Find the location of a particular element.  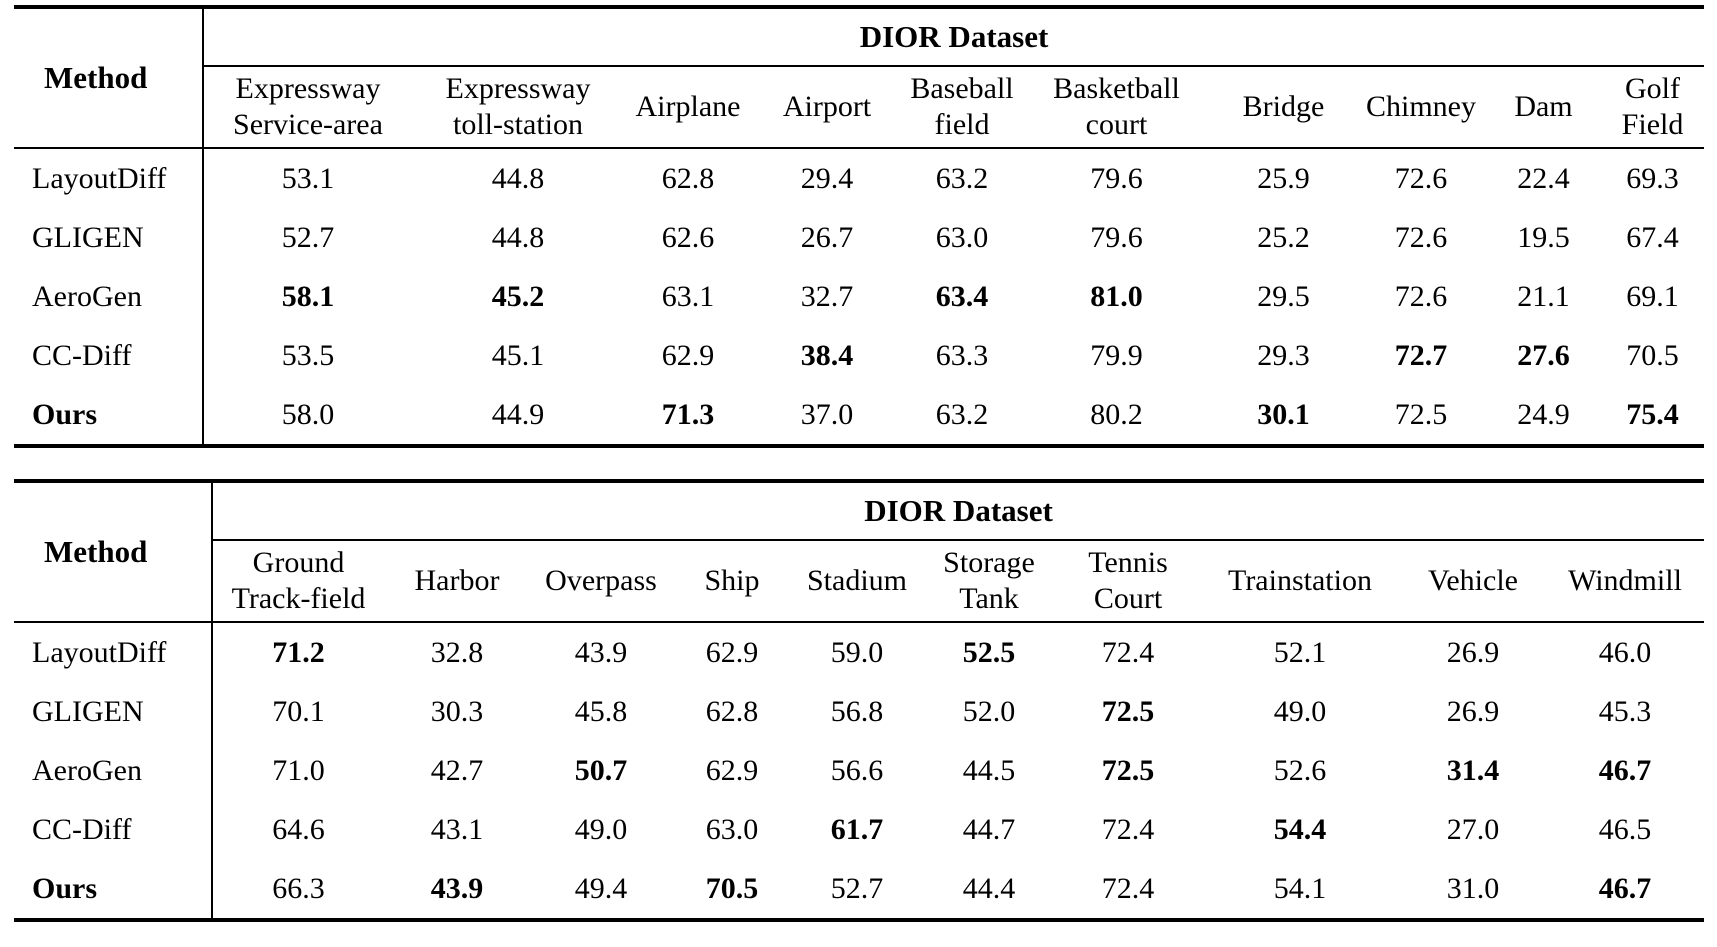

value-cell: 63.1 is located at coordinates (688, 296).